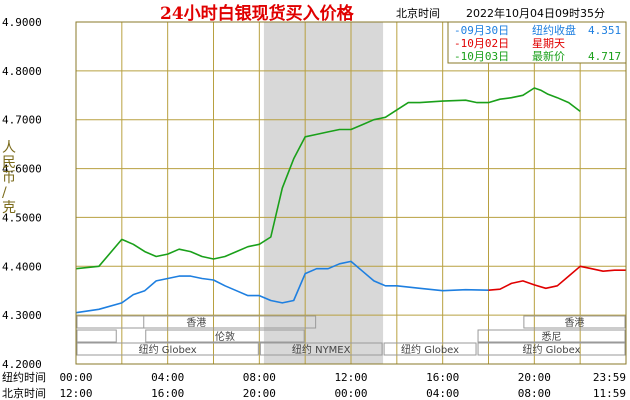  I want to click on y-tick-label: 4.5000, so click(22, 217).